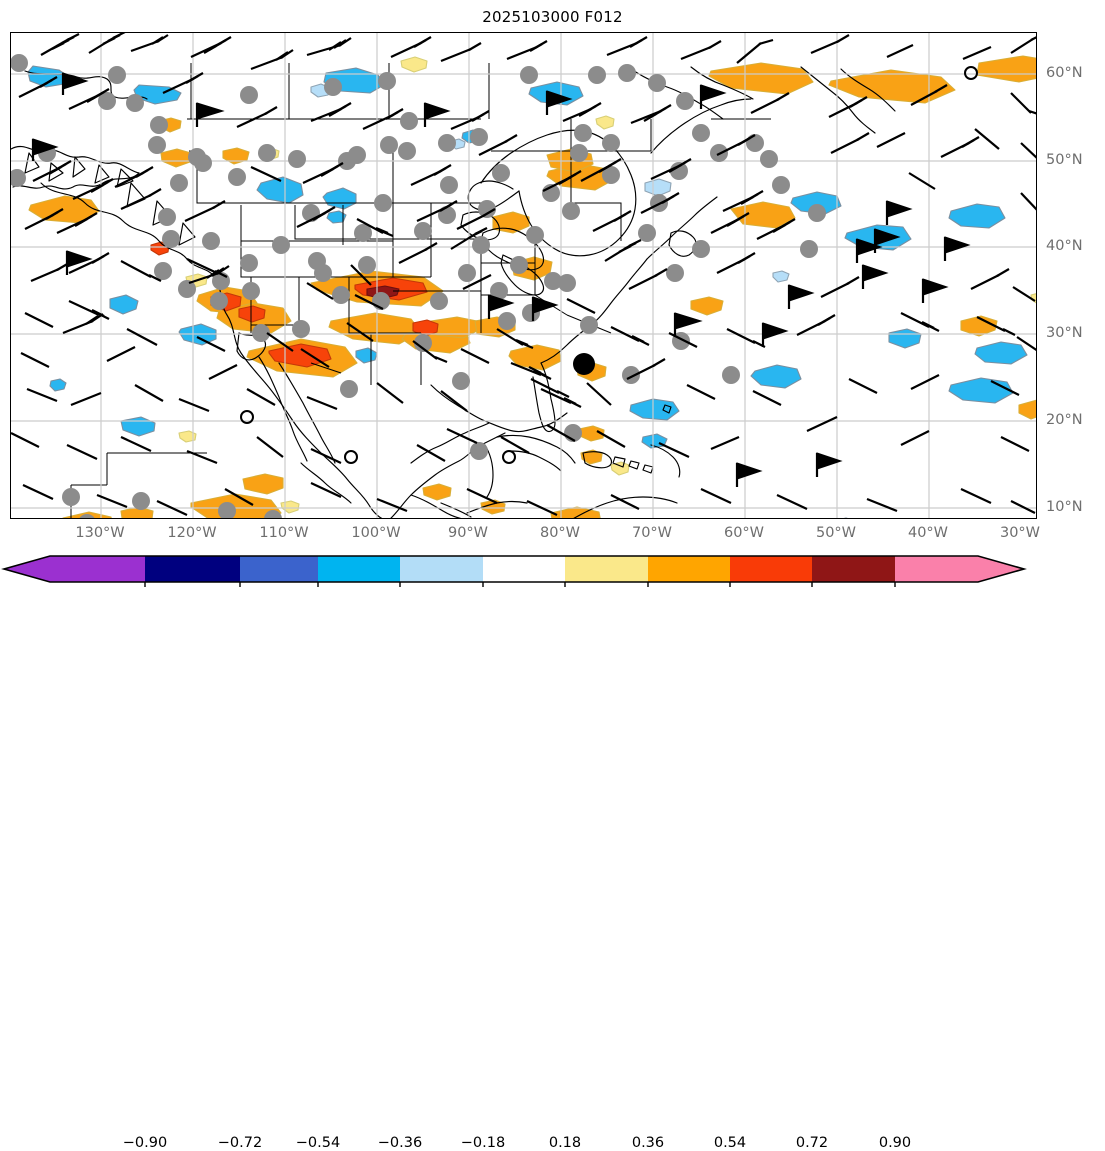 This screenshot has width=1105, height=1151. Describe the element at coordinates (744, 533) in the screenshot. I see `lon-label: 60°W` at that location.